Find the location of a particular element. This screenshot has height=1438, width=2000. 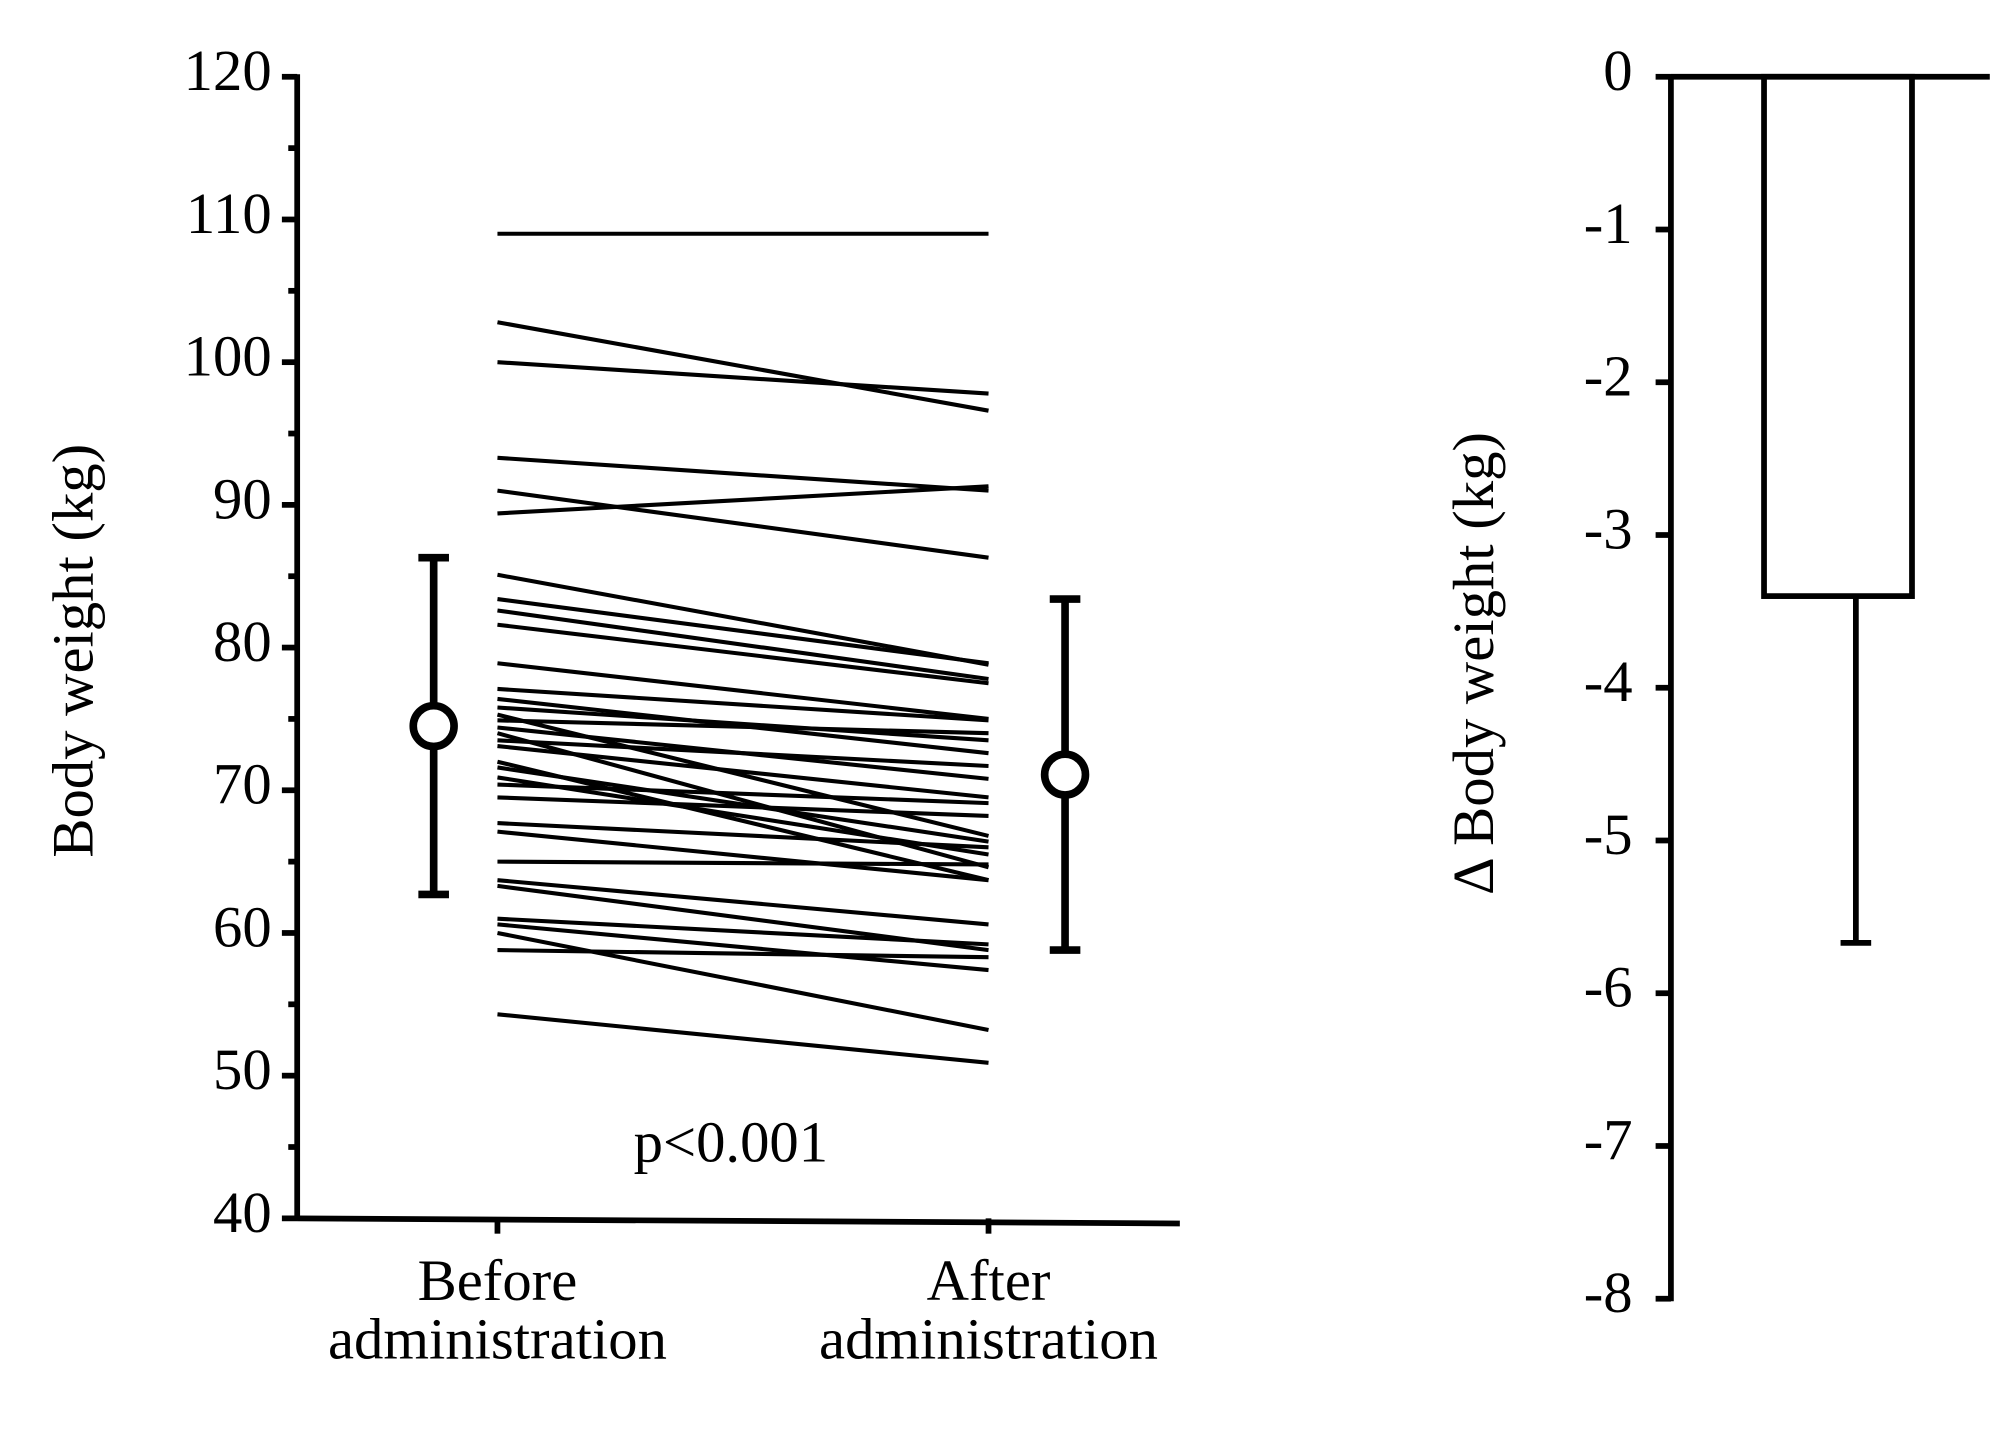

x-tick-label: After administration is located at coordinates (989, 1311).